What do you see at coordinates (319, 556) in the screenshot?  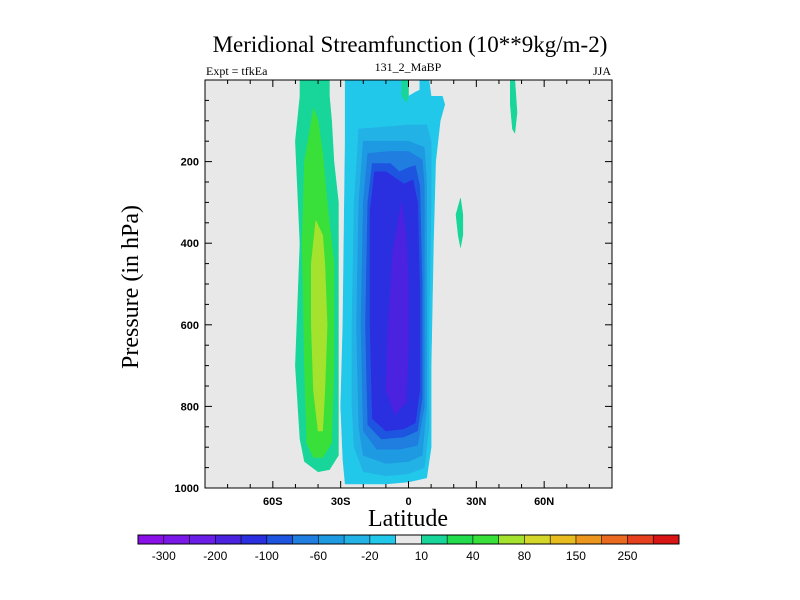 I see `colorbar-label: -60` at bounding box center [319, 556].